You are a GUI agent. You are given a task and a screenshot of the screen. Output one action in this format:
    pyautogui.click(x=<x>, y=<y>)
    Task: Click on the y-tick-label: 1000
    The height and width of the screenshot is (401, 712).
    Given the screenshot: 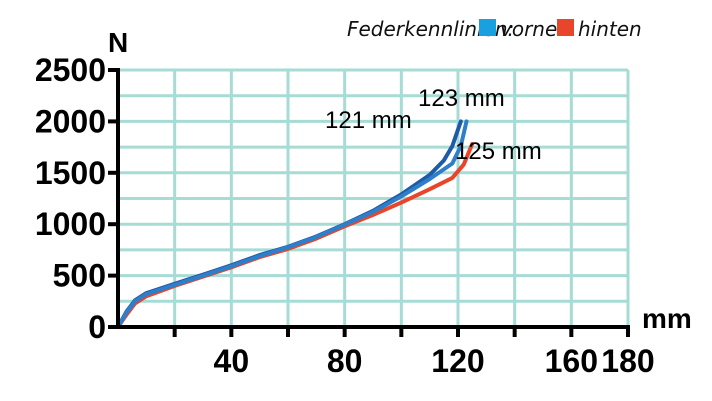 What is the action you would take?
    pyautogui.click(x=70, y=224)
    